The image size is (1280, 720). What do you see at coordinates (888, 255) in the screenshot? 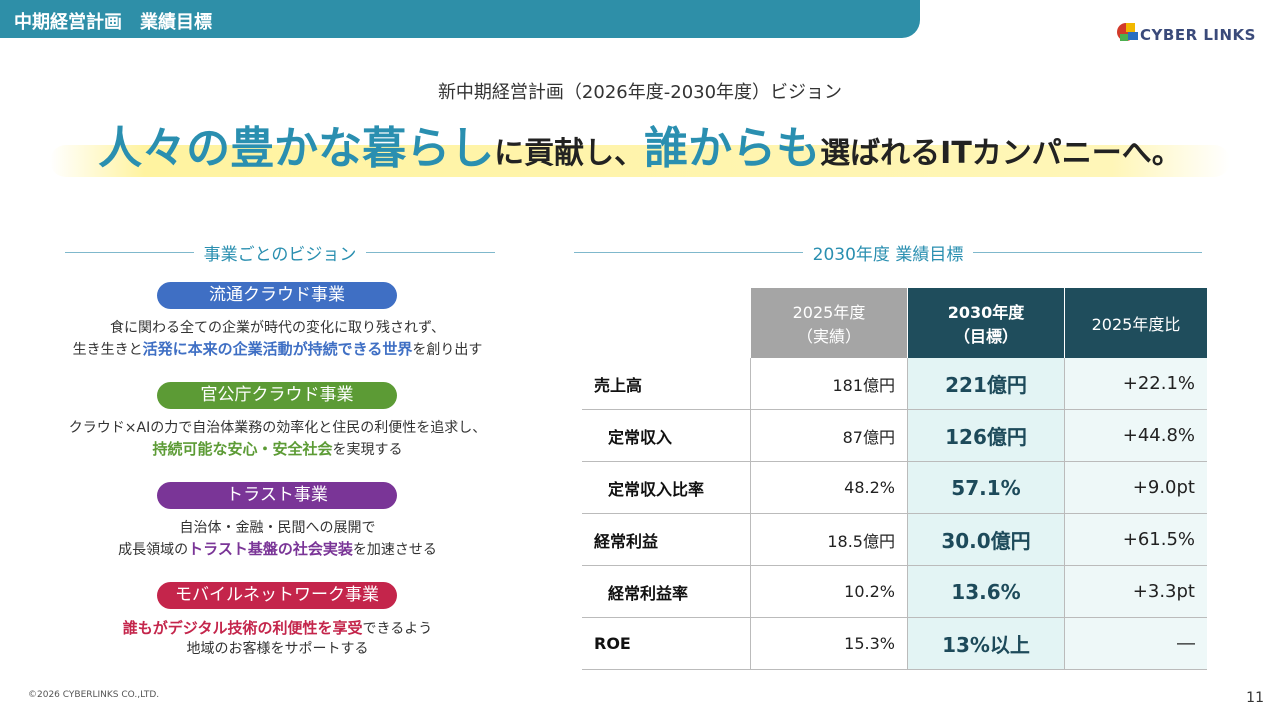
I see `section-title-text: 2030年度 業績目標` at bounding box center [888, 255].